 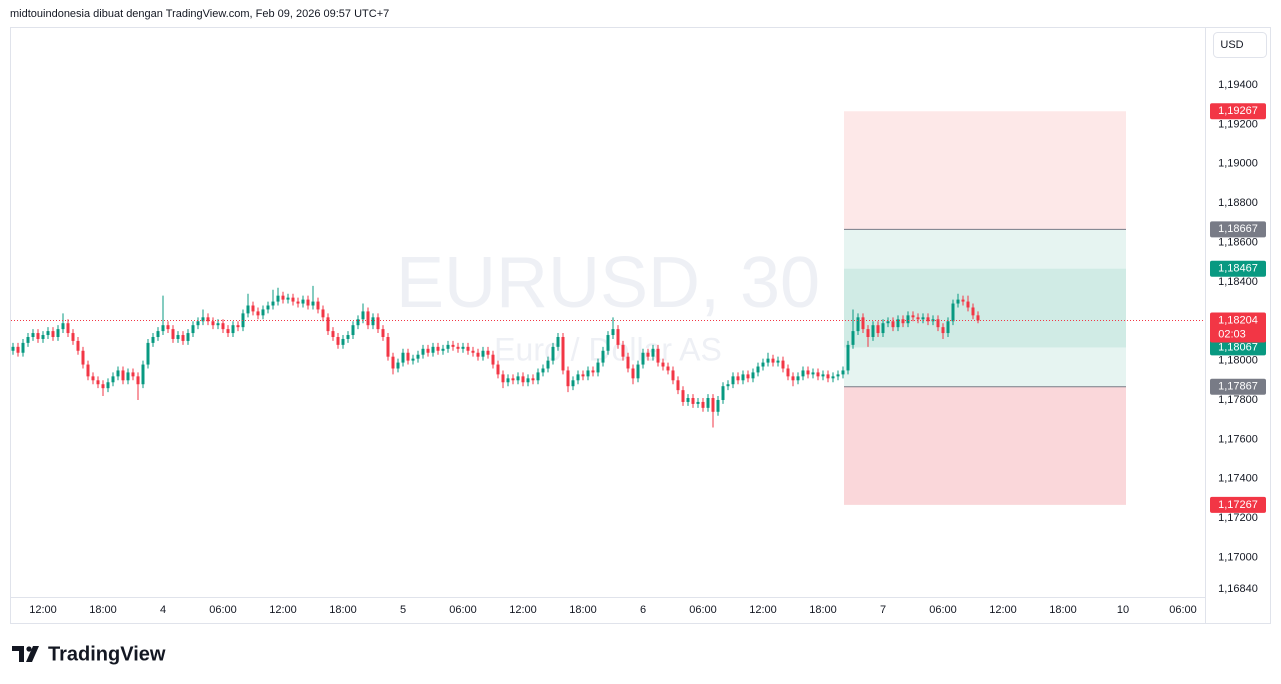 I want to click on currency-label: USD, so click(x=1231, y=45).